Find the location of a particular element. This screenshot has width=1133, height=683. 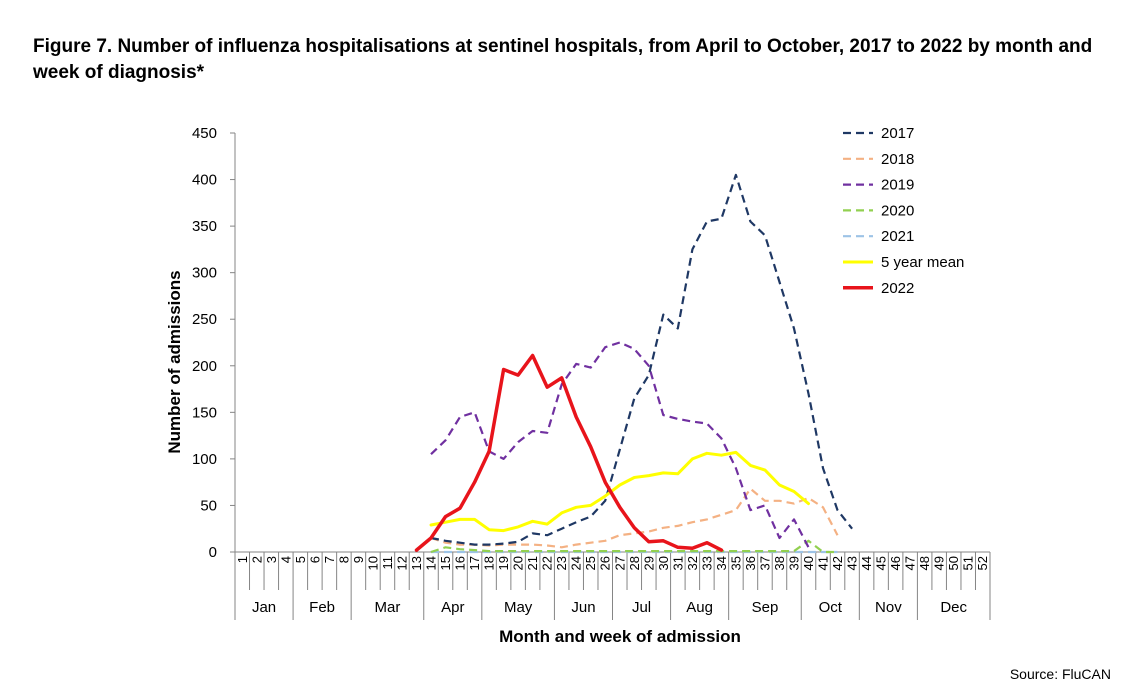

x-week-label: 44 is located at coordinates (866, 563).